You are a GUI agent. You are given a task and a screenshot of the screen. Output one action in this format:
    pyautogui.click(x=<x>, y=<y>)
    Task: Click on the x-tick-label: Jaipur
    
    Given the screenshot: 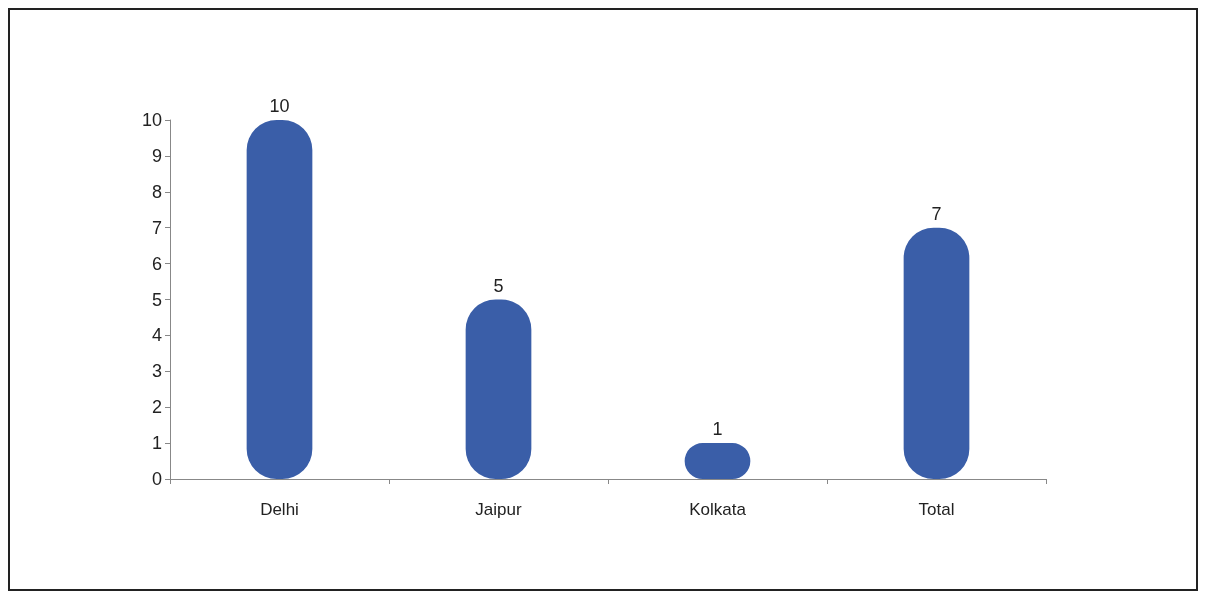 What is the action you would take?
    pyautogui.click(x=498, y=509)
    